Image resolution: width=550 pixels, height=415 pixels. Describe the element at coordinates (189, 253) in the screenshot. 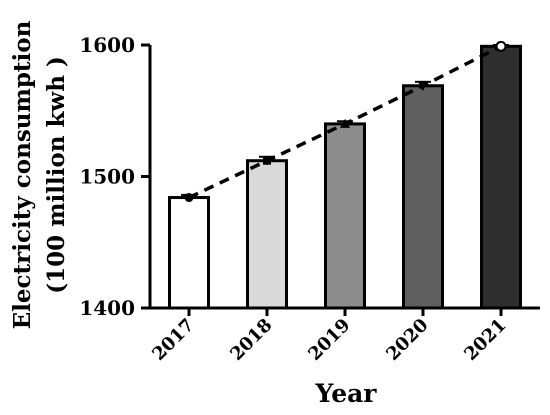

I see `bar-2017` at that location.